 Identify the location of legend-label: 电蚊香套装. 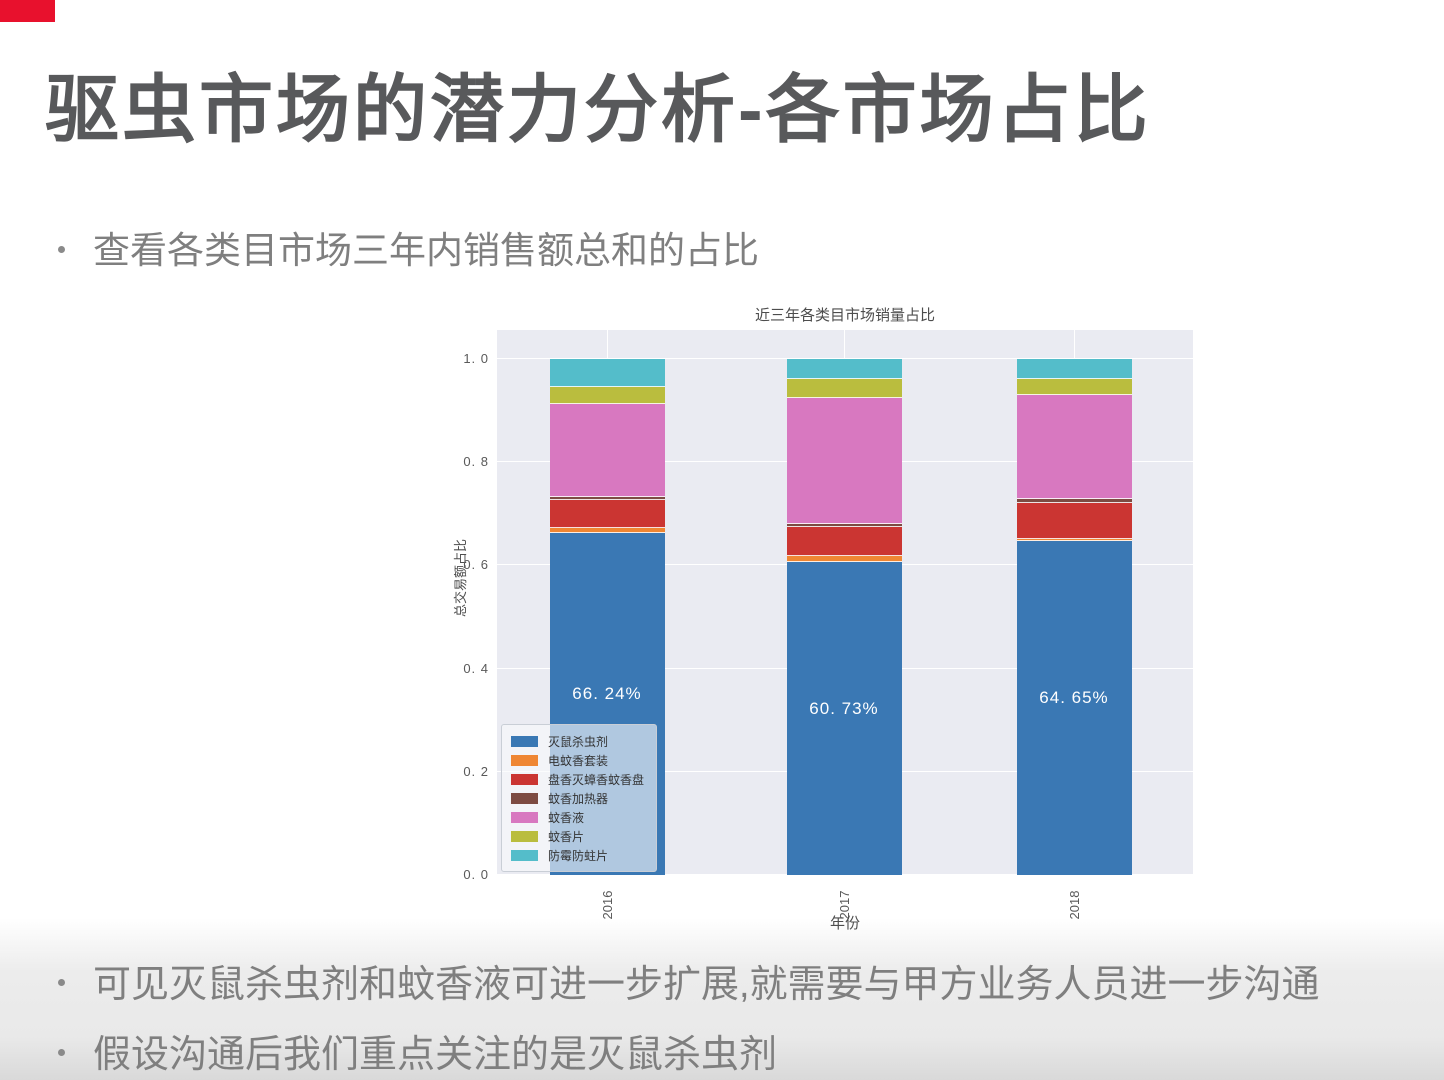
(578, 760).